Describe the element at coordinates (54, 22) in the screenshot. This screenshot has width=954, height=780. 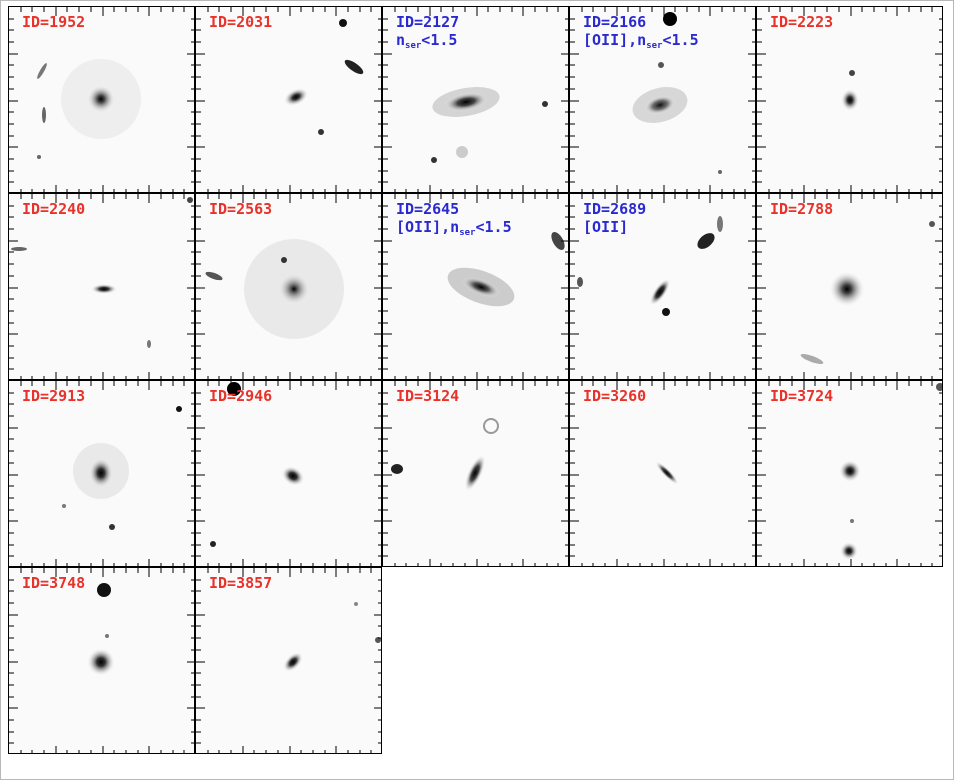
I see `panel-label: ID=1952` at that location.